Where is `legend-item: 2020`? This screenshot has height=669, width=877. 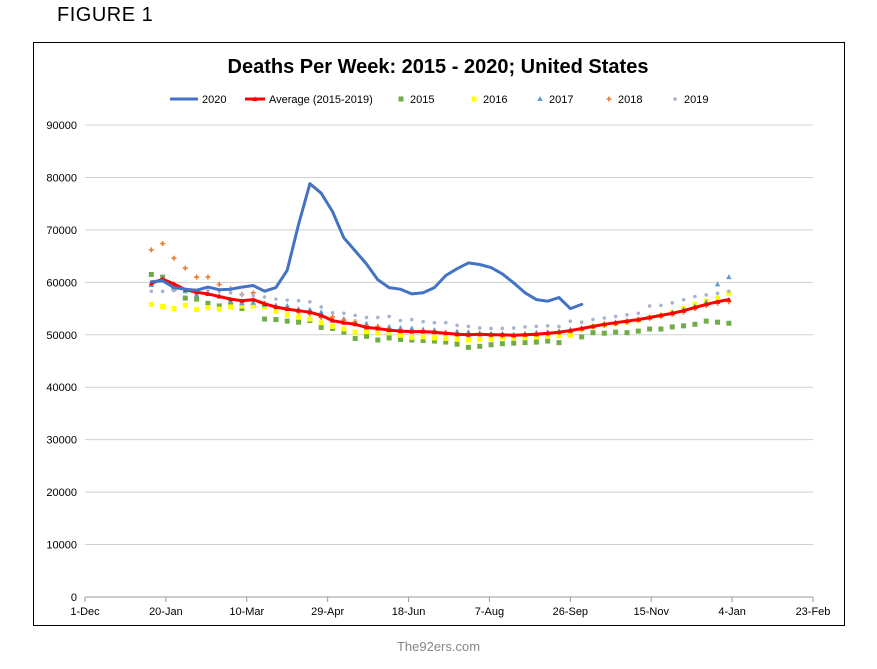
legend-item: 2020 is located at coordinates (198, 100).